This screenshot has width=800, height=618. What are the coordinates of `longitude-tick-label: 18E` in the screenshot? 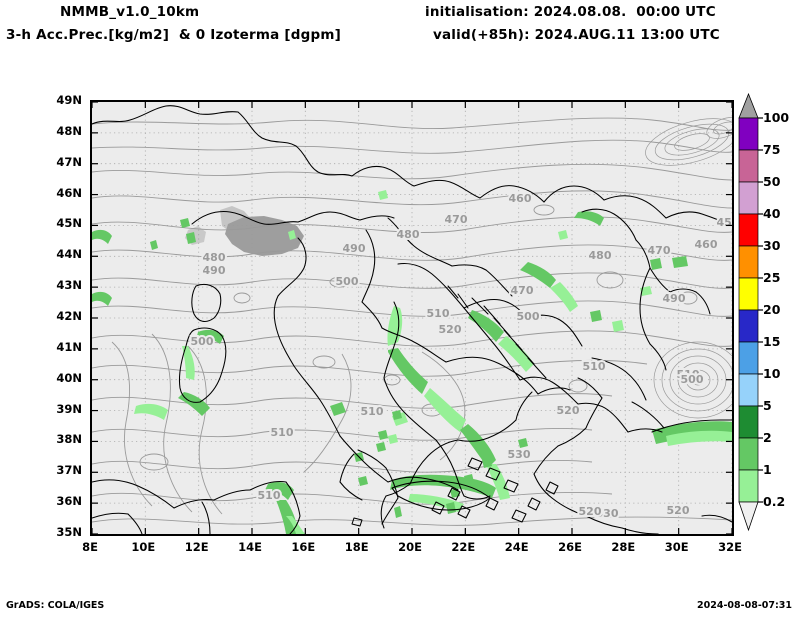 It's located at (356, 547).